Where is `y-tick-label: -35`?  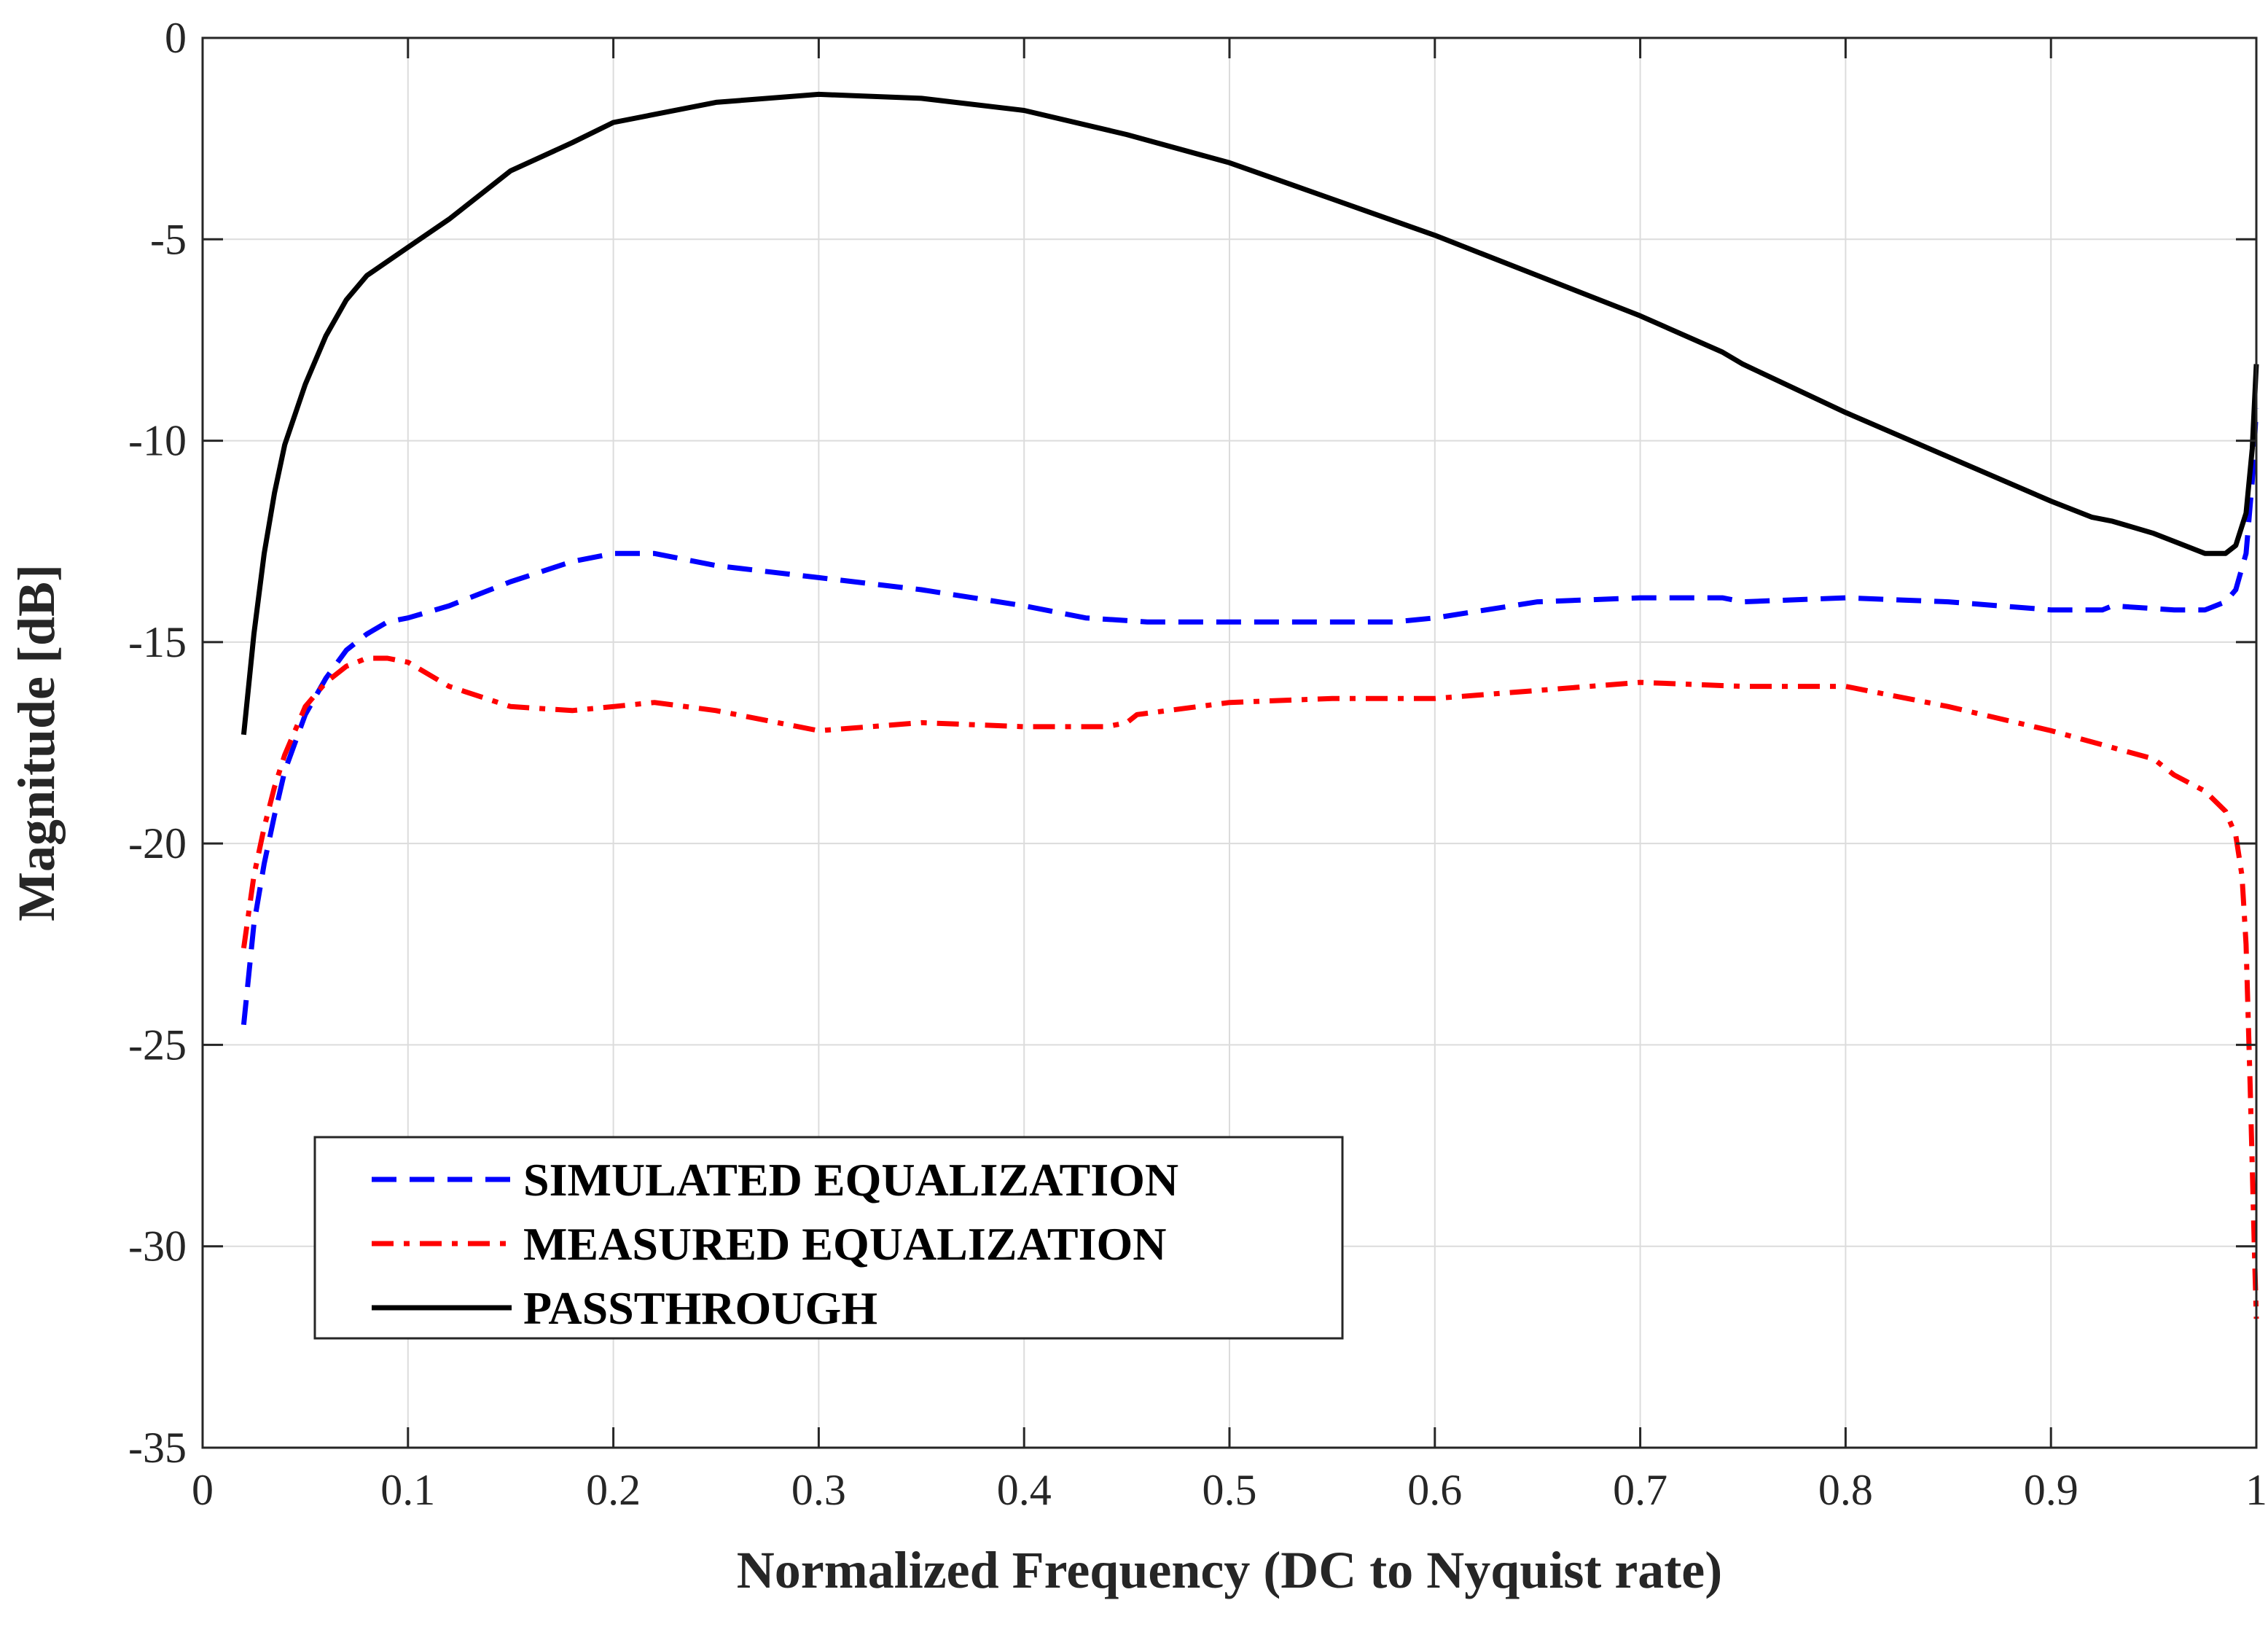
y-tick-label: -35 is located at coordinates (157, 1448).